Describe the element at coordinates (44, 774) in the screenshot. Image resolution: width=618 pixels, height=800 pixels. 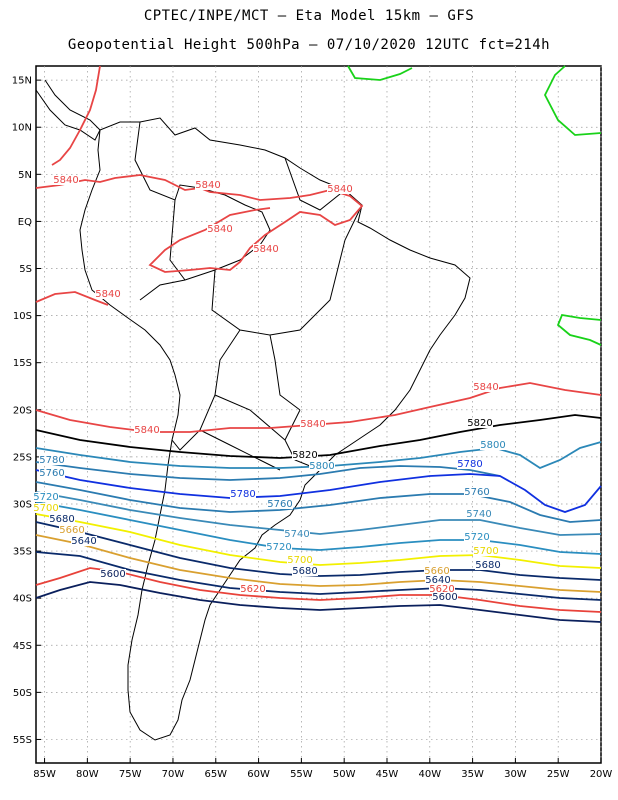
I see `lon-tick-label: 85W` at that location.